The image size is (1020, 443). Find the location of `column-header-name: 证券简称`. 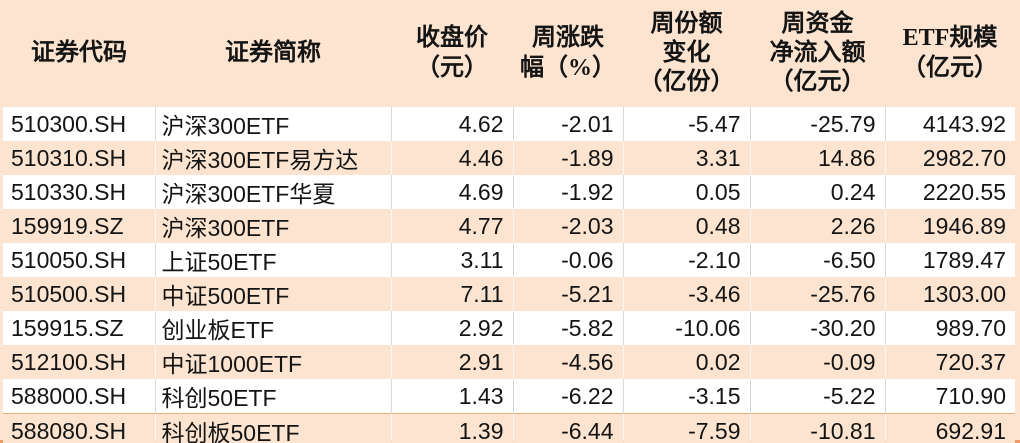

column-header-name: 证券简称 is located at coordinates (273, 53).